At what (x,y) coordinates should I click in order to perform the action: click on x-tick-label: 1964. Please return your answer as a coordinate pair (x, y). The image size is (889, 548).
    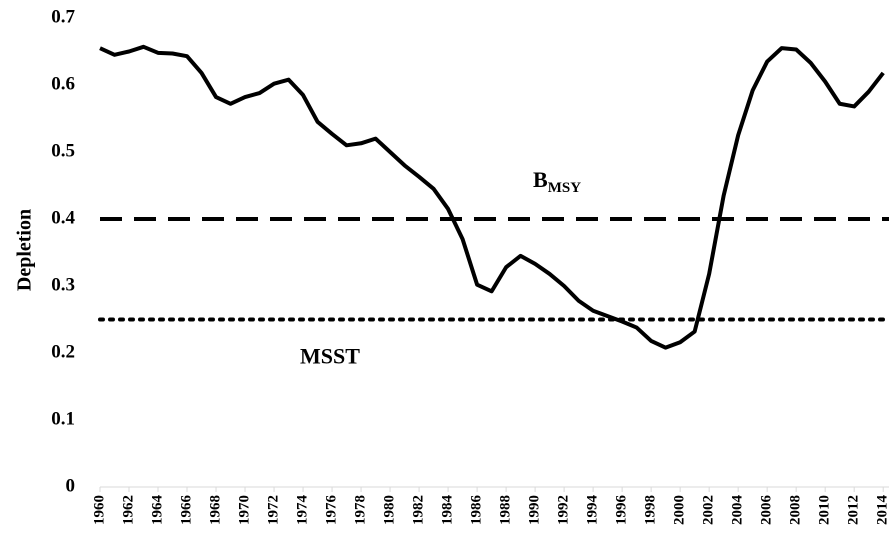
    Looking at the image, I should click on (157, 510).